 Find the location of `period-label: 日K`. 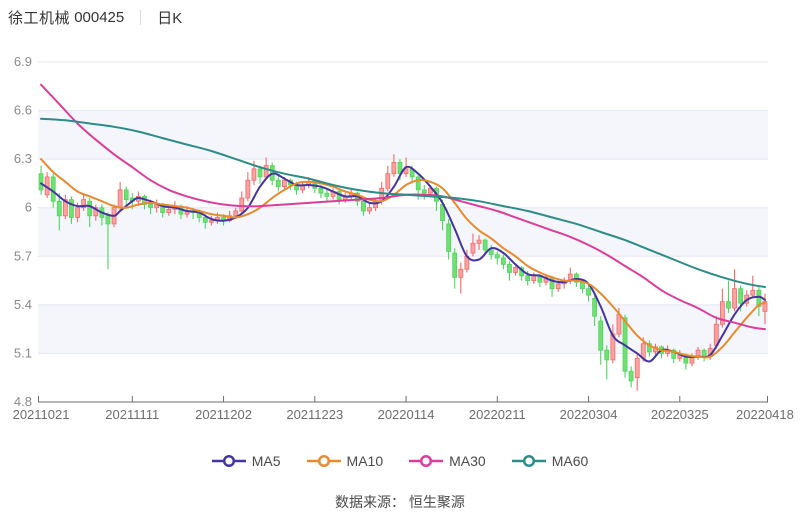

period-label: 日K is located at coordinates (170, 18).